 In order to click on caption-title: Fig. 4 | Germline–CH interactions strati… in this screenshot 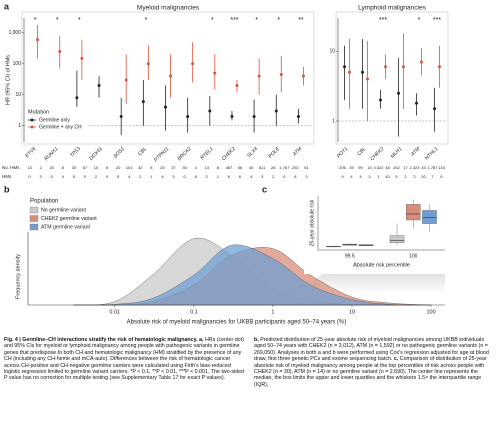, I will do `click(101, 340)`.